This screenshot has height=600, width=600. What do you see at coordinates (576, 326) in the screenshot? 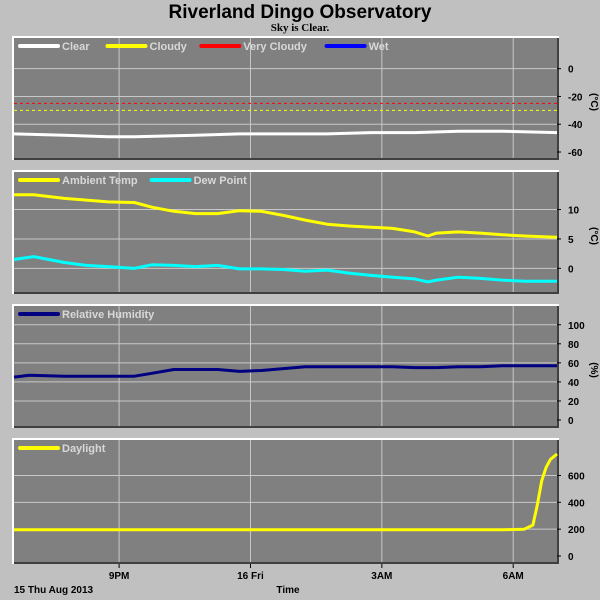
I see `y-tick-label: 100` at bounding box center [576, 326].